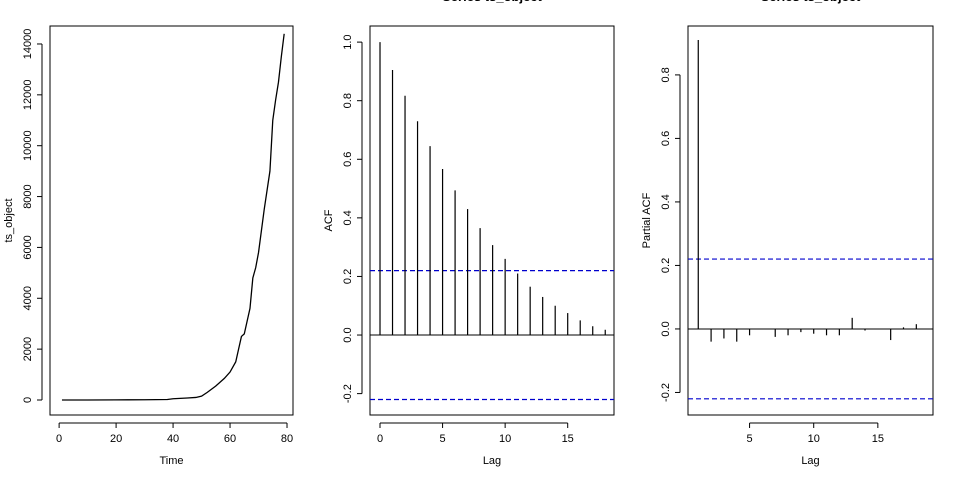  What do you see at coordinates (348, 41) in the screenshot?
I see `y-tick-label: 1.0` at bounding box center [348, 41].